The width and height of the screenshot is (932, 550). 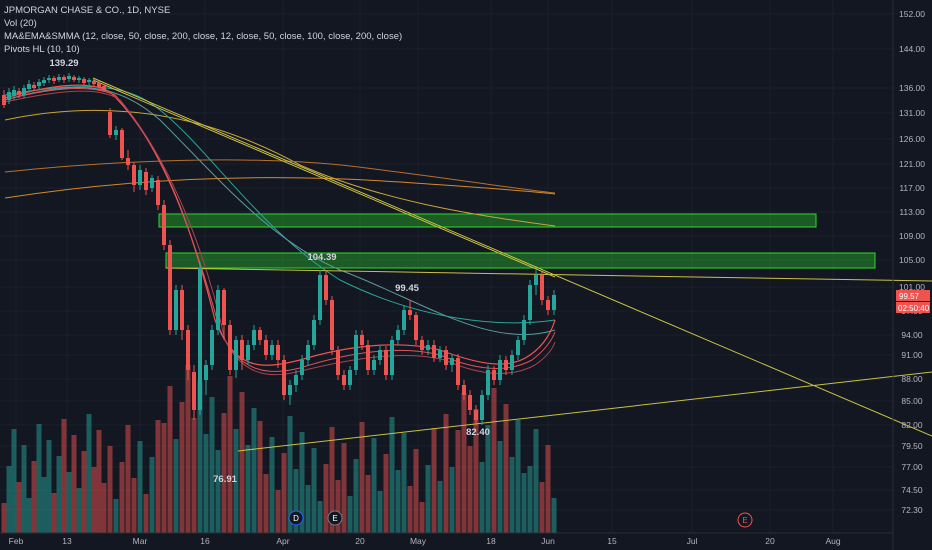 What do you see at coordinates (42, 49) in the screenshot?
I see `pivots-indicator-label: Pivots HL (10, 10)` at bounding box center [42, 49].